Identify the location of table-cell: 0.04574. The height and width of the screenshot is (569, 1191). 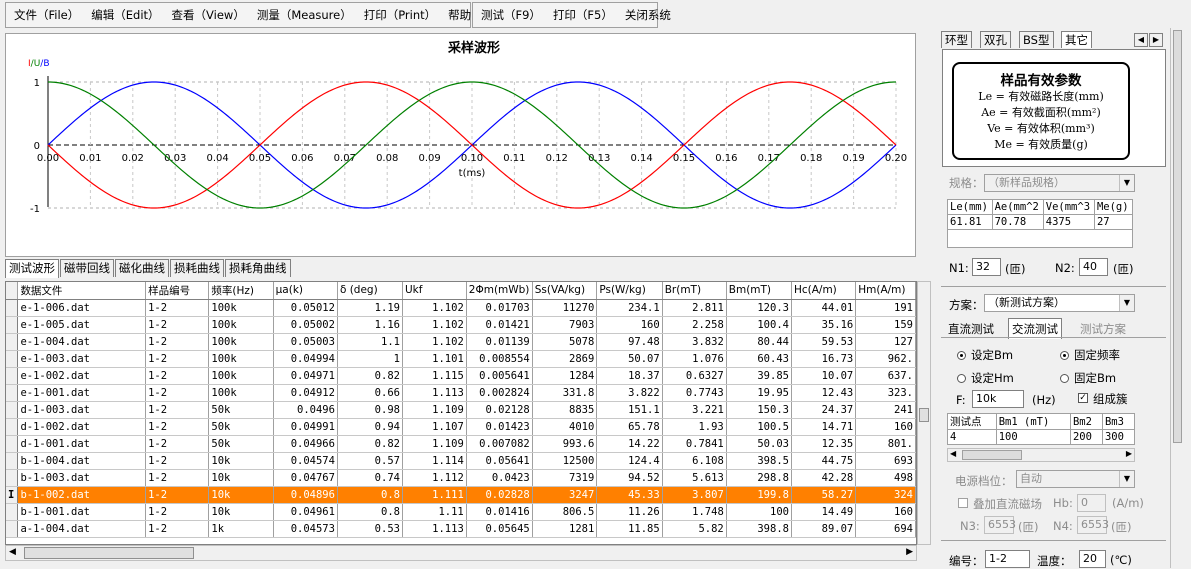
(305, 461).